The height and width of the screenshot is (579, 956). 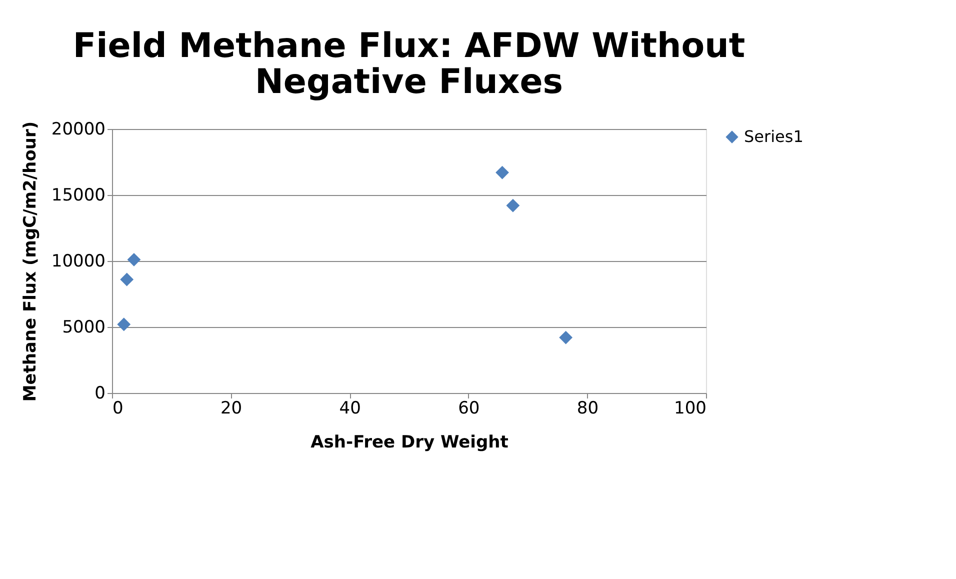 I want to click on y-axis-title: Methane Flux (mgC/m2/hour), so click(x=30, y=261).